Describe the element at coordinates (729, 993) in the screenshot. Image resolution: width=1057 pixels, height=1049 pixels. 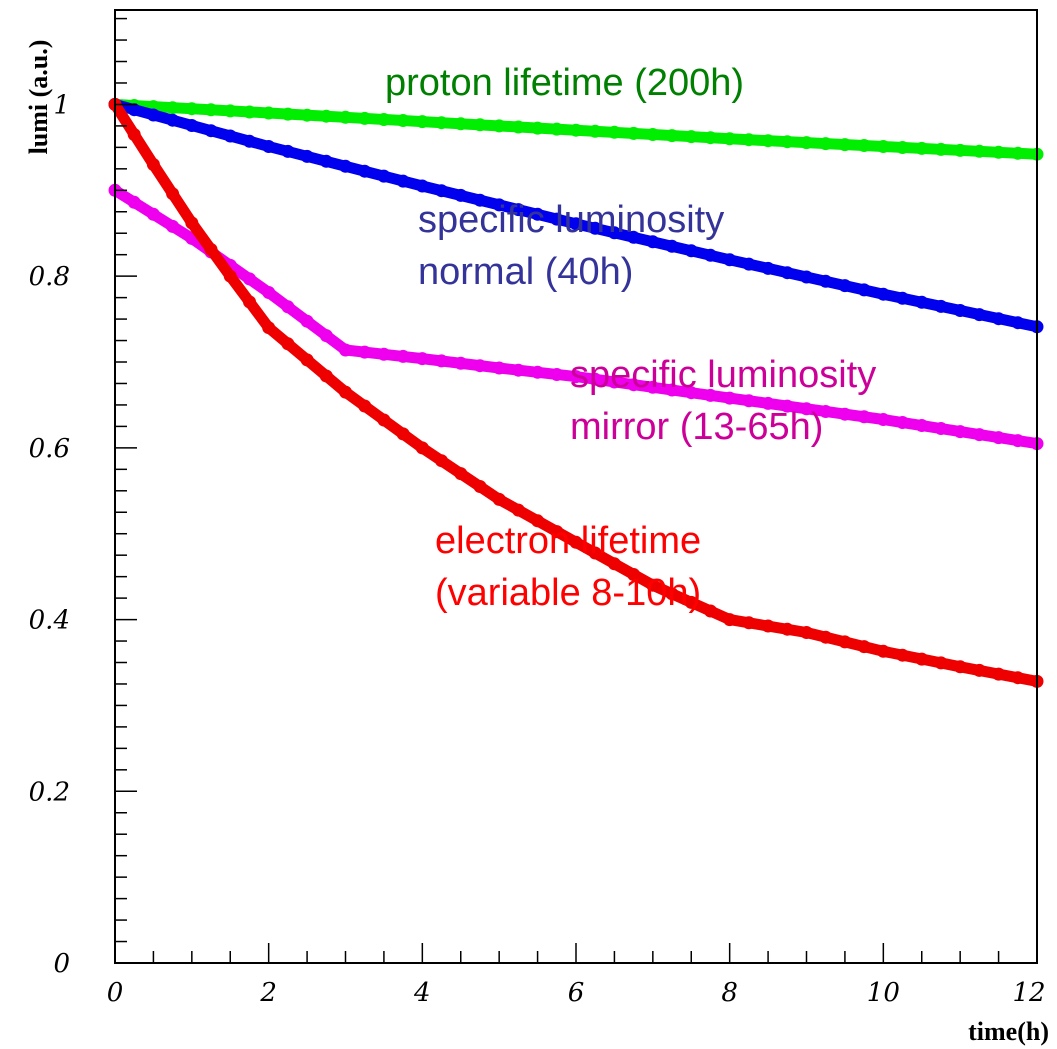
I see `x-tick-label: 8` at that location.